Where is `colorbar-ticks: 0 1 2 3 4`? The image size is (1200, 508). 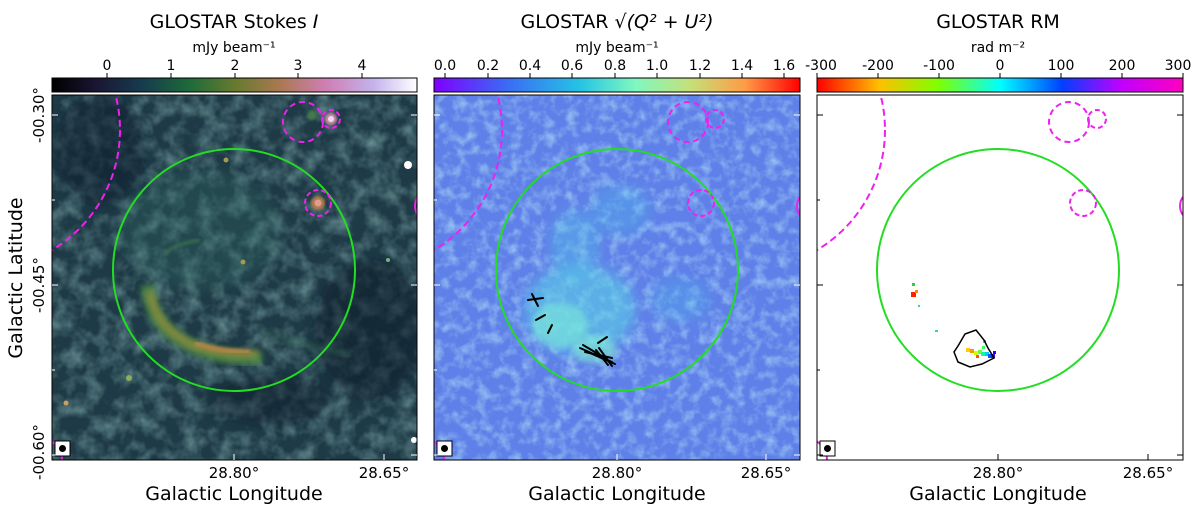 colorbar-ticks: 0 1 2 3 4 is located at coordinates (235, 68).